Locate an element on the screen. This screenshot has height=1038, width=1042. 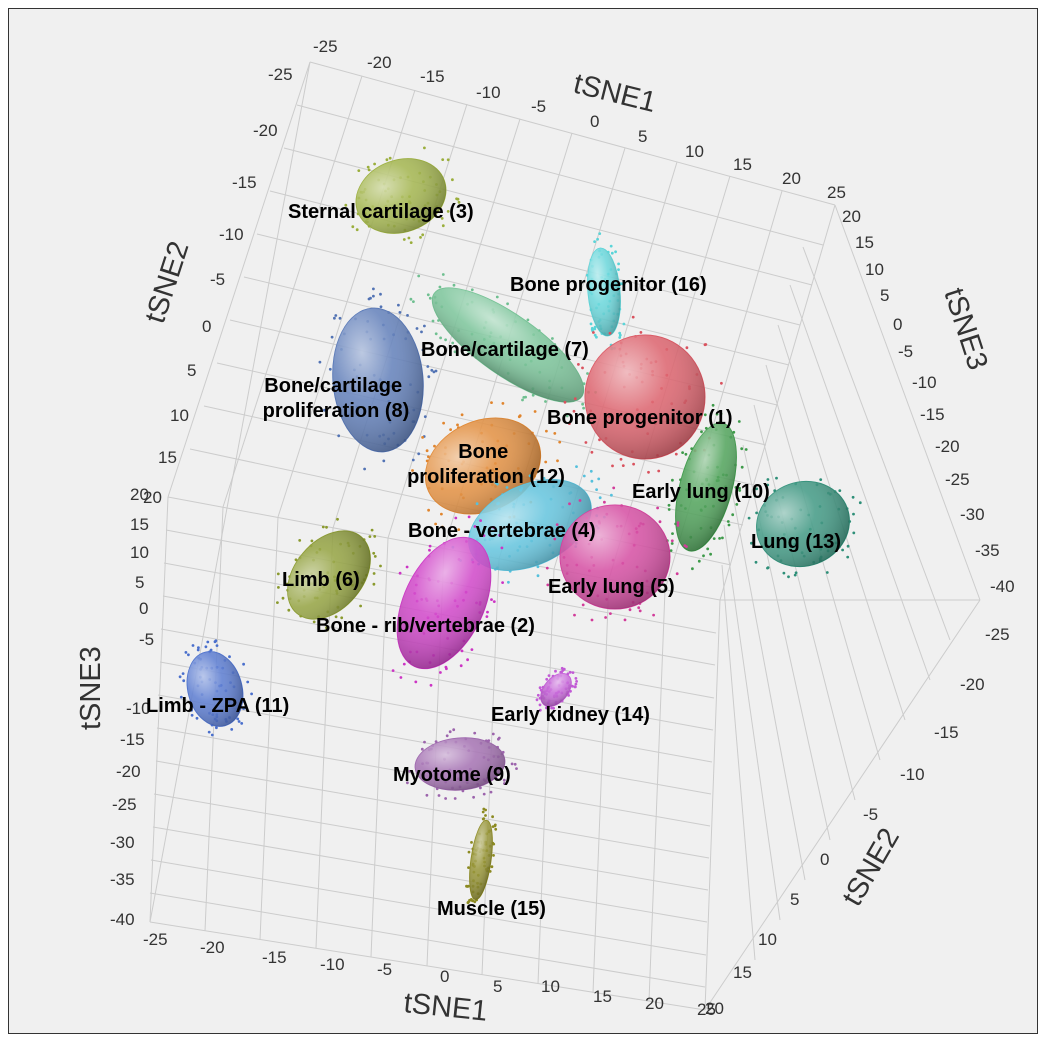
cluster-label: Muscle (15) is located at coordinates (491, 909).